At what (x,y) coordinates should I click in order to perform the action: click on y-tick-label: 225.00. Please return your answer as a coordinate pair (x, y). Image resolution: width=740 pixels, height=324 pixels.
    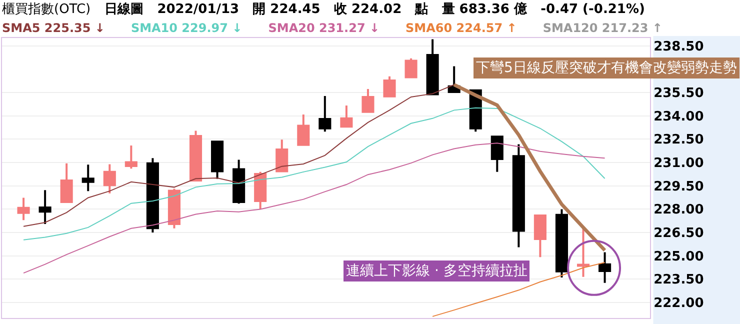
    Looking at the image, I should click on (679, 256).